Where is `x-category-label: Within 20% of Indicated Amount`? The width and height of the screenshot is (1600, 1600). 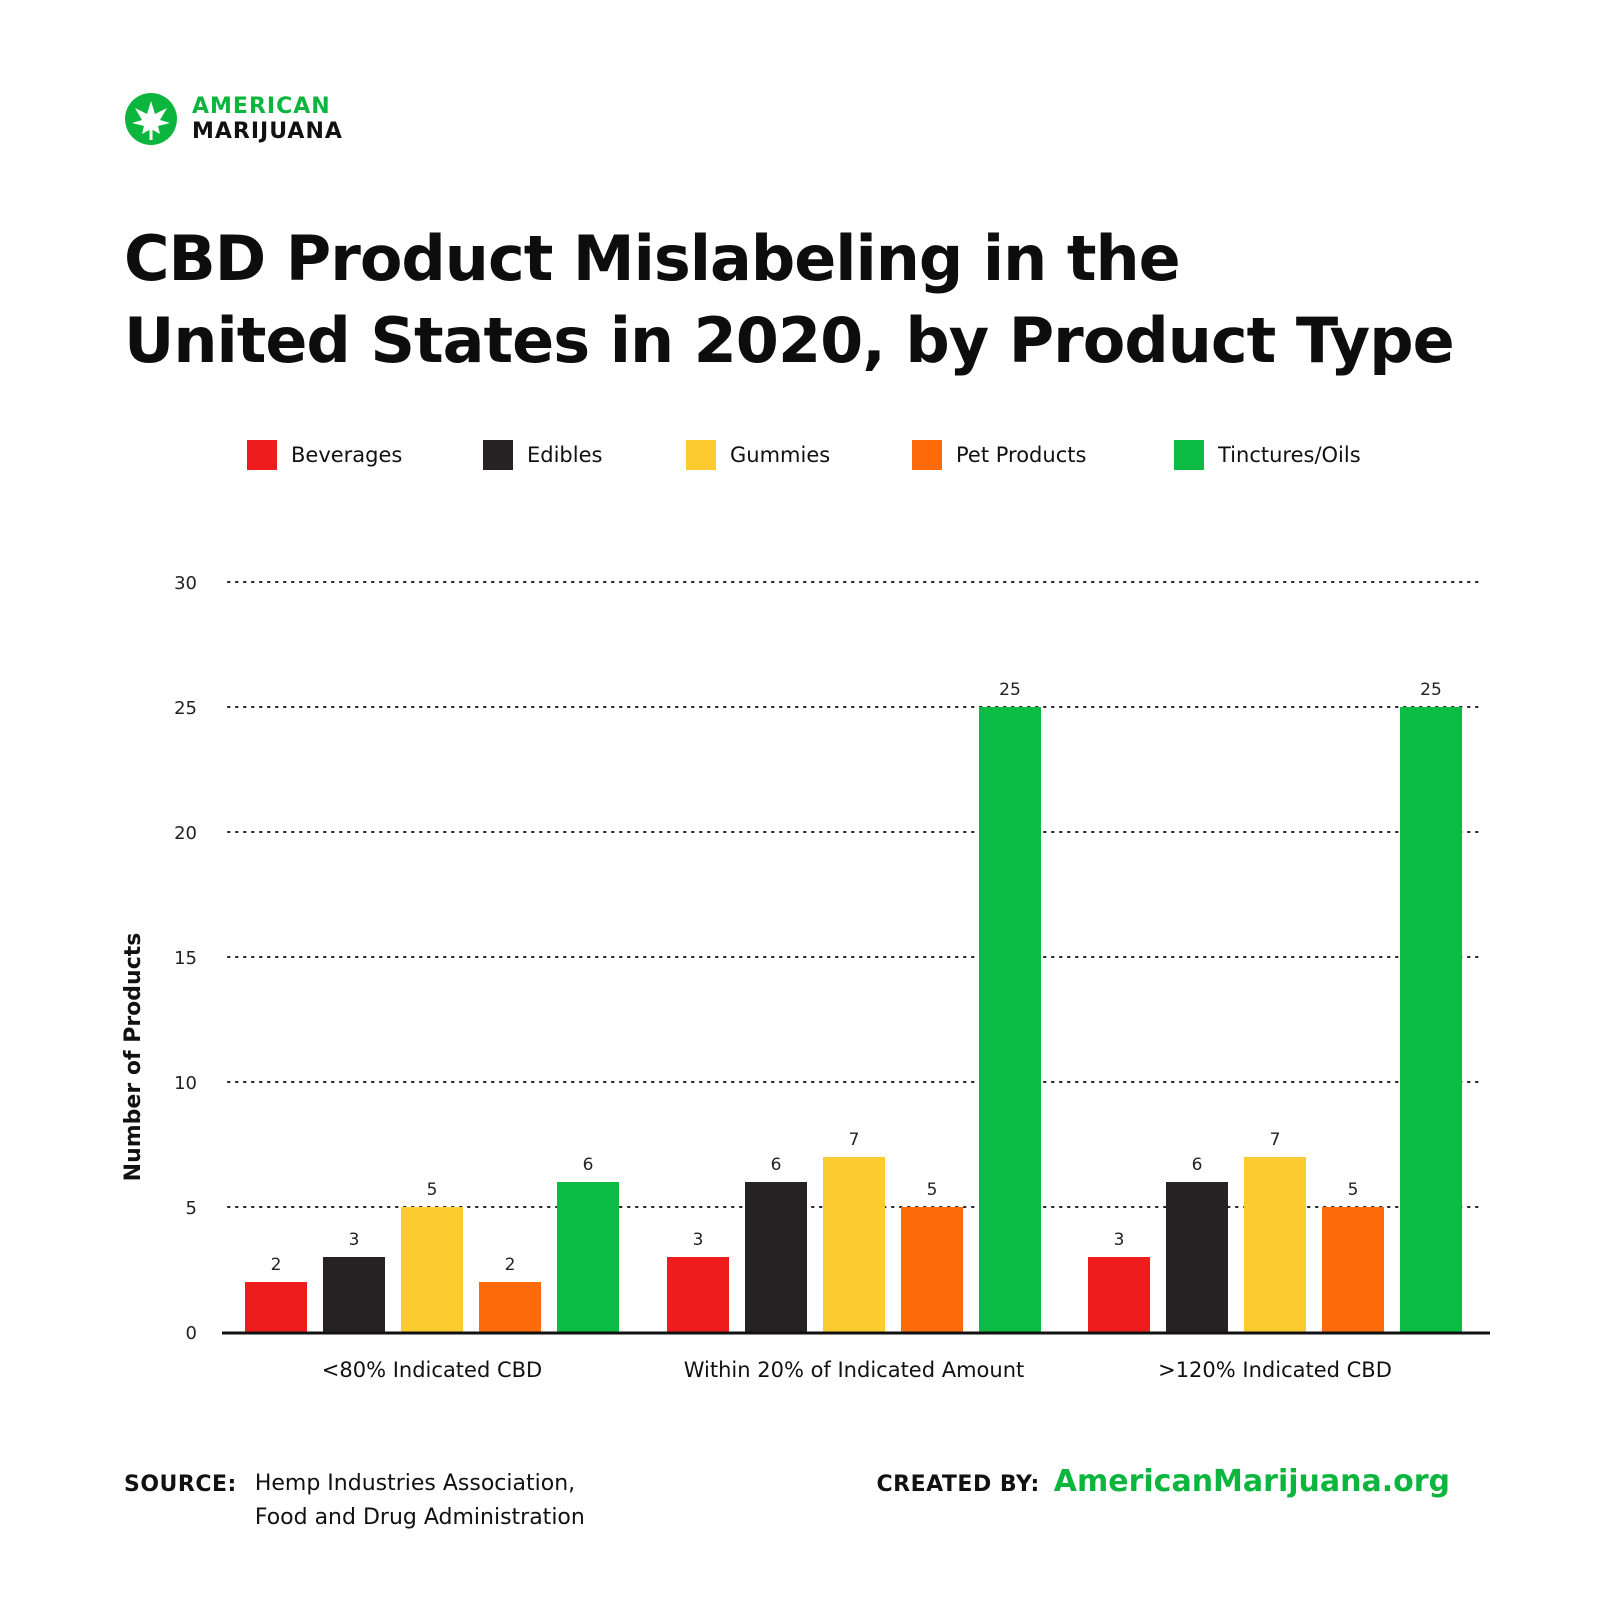
x-category-label: Within 20% of Indicated Amount is located at coordinates (854, 1370).